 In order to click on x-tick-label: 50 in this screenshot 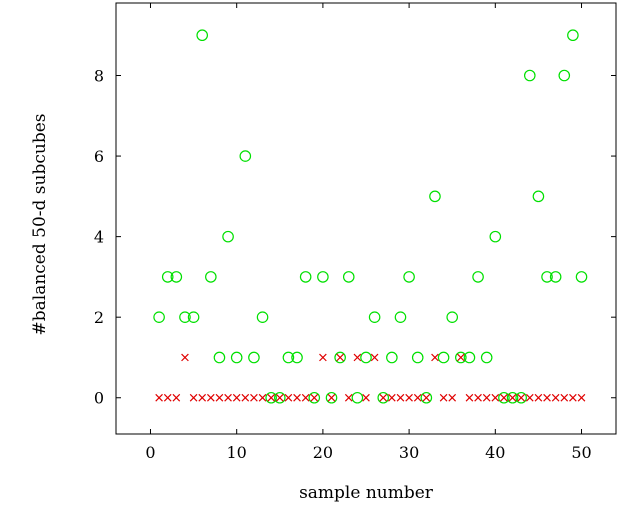, I will do `click(581, 452)`.